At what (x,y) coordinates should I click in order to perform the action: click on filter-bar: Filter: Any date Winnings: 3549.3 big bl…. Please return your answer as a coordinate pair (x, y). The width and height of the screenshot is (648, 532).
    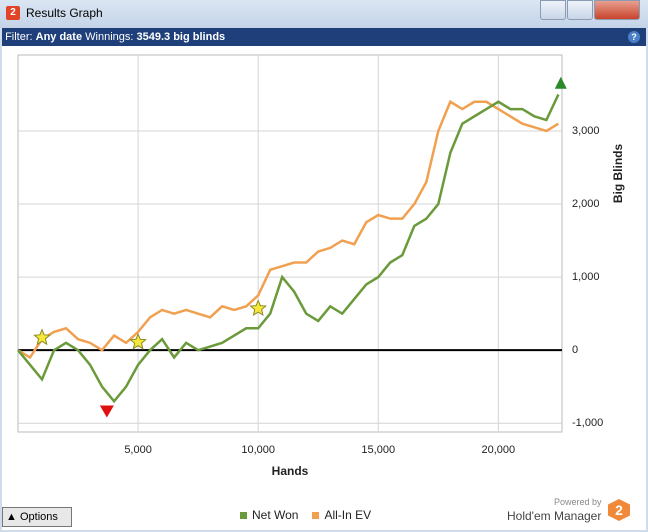
    Looking at the image, I should click on (324, 37).